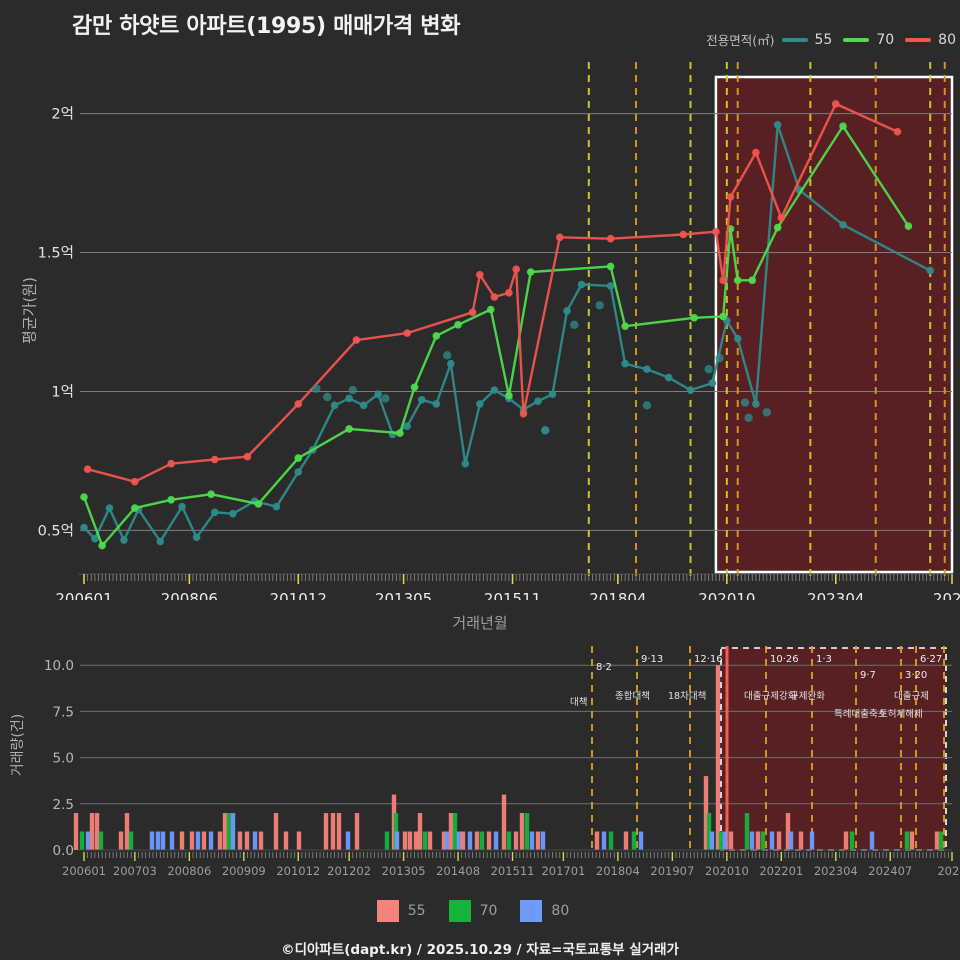  I want to click on ytick-label: 2억, so click(62, 114).